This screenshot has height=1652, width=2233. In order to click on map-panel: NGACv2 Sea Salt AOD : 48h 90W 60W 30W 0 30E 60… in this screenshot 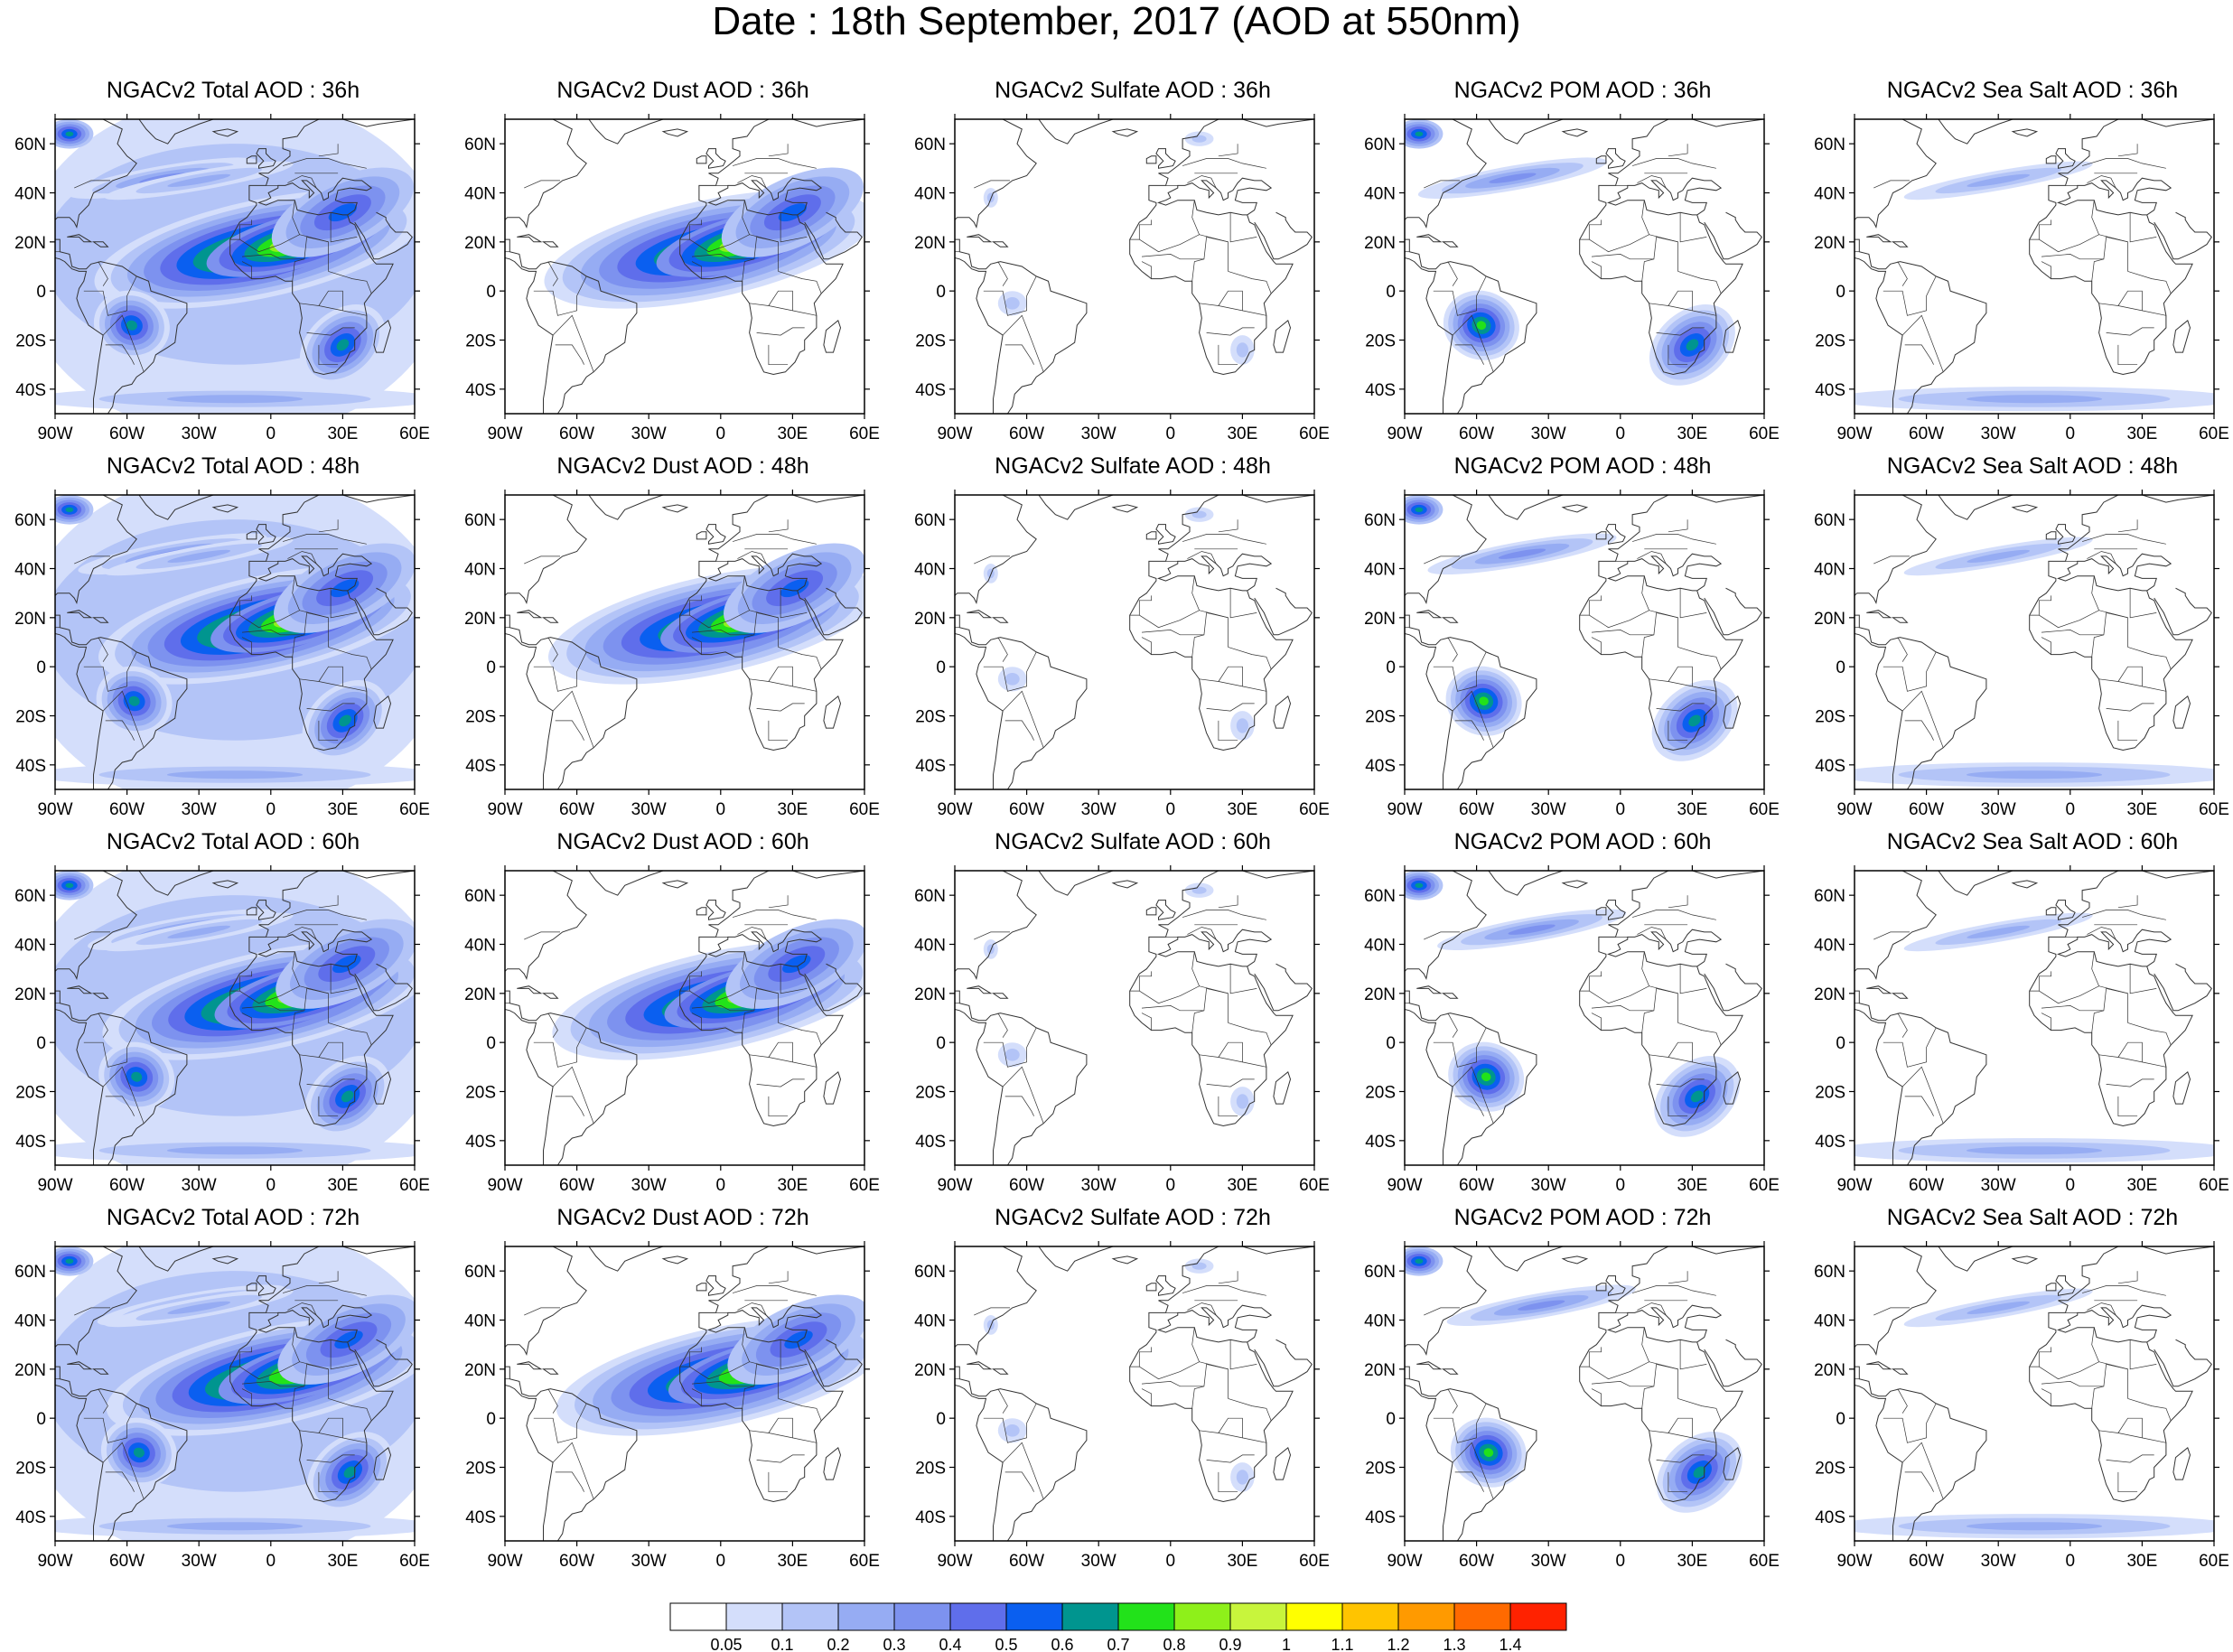, I will do `click(2018, 640)`.